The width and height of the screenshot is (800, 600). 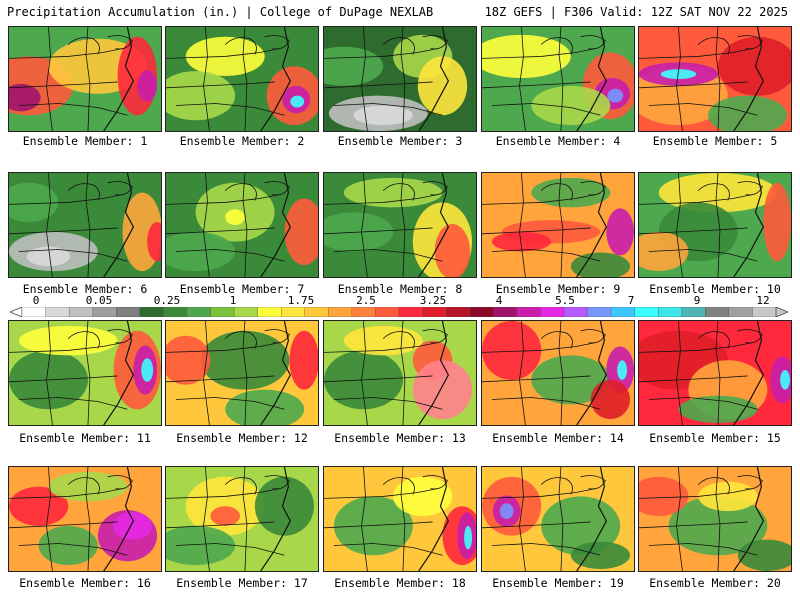 What do you see at coordinates (781, 312) in the screenshot?
I see `legend-arrow-right` at bounding box center [781, 312].